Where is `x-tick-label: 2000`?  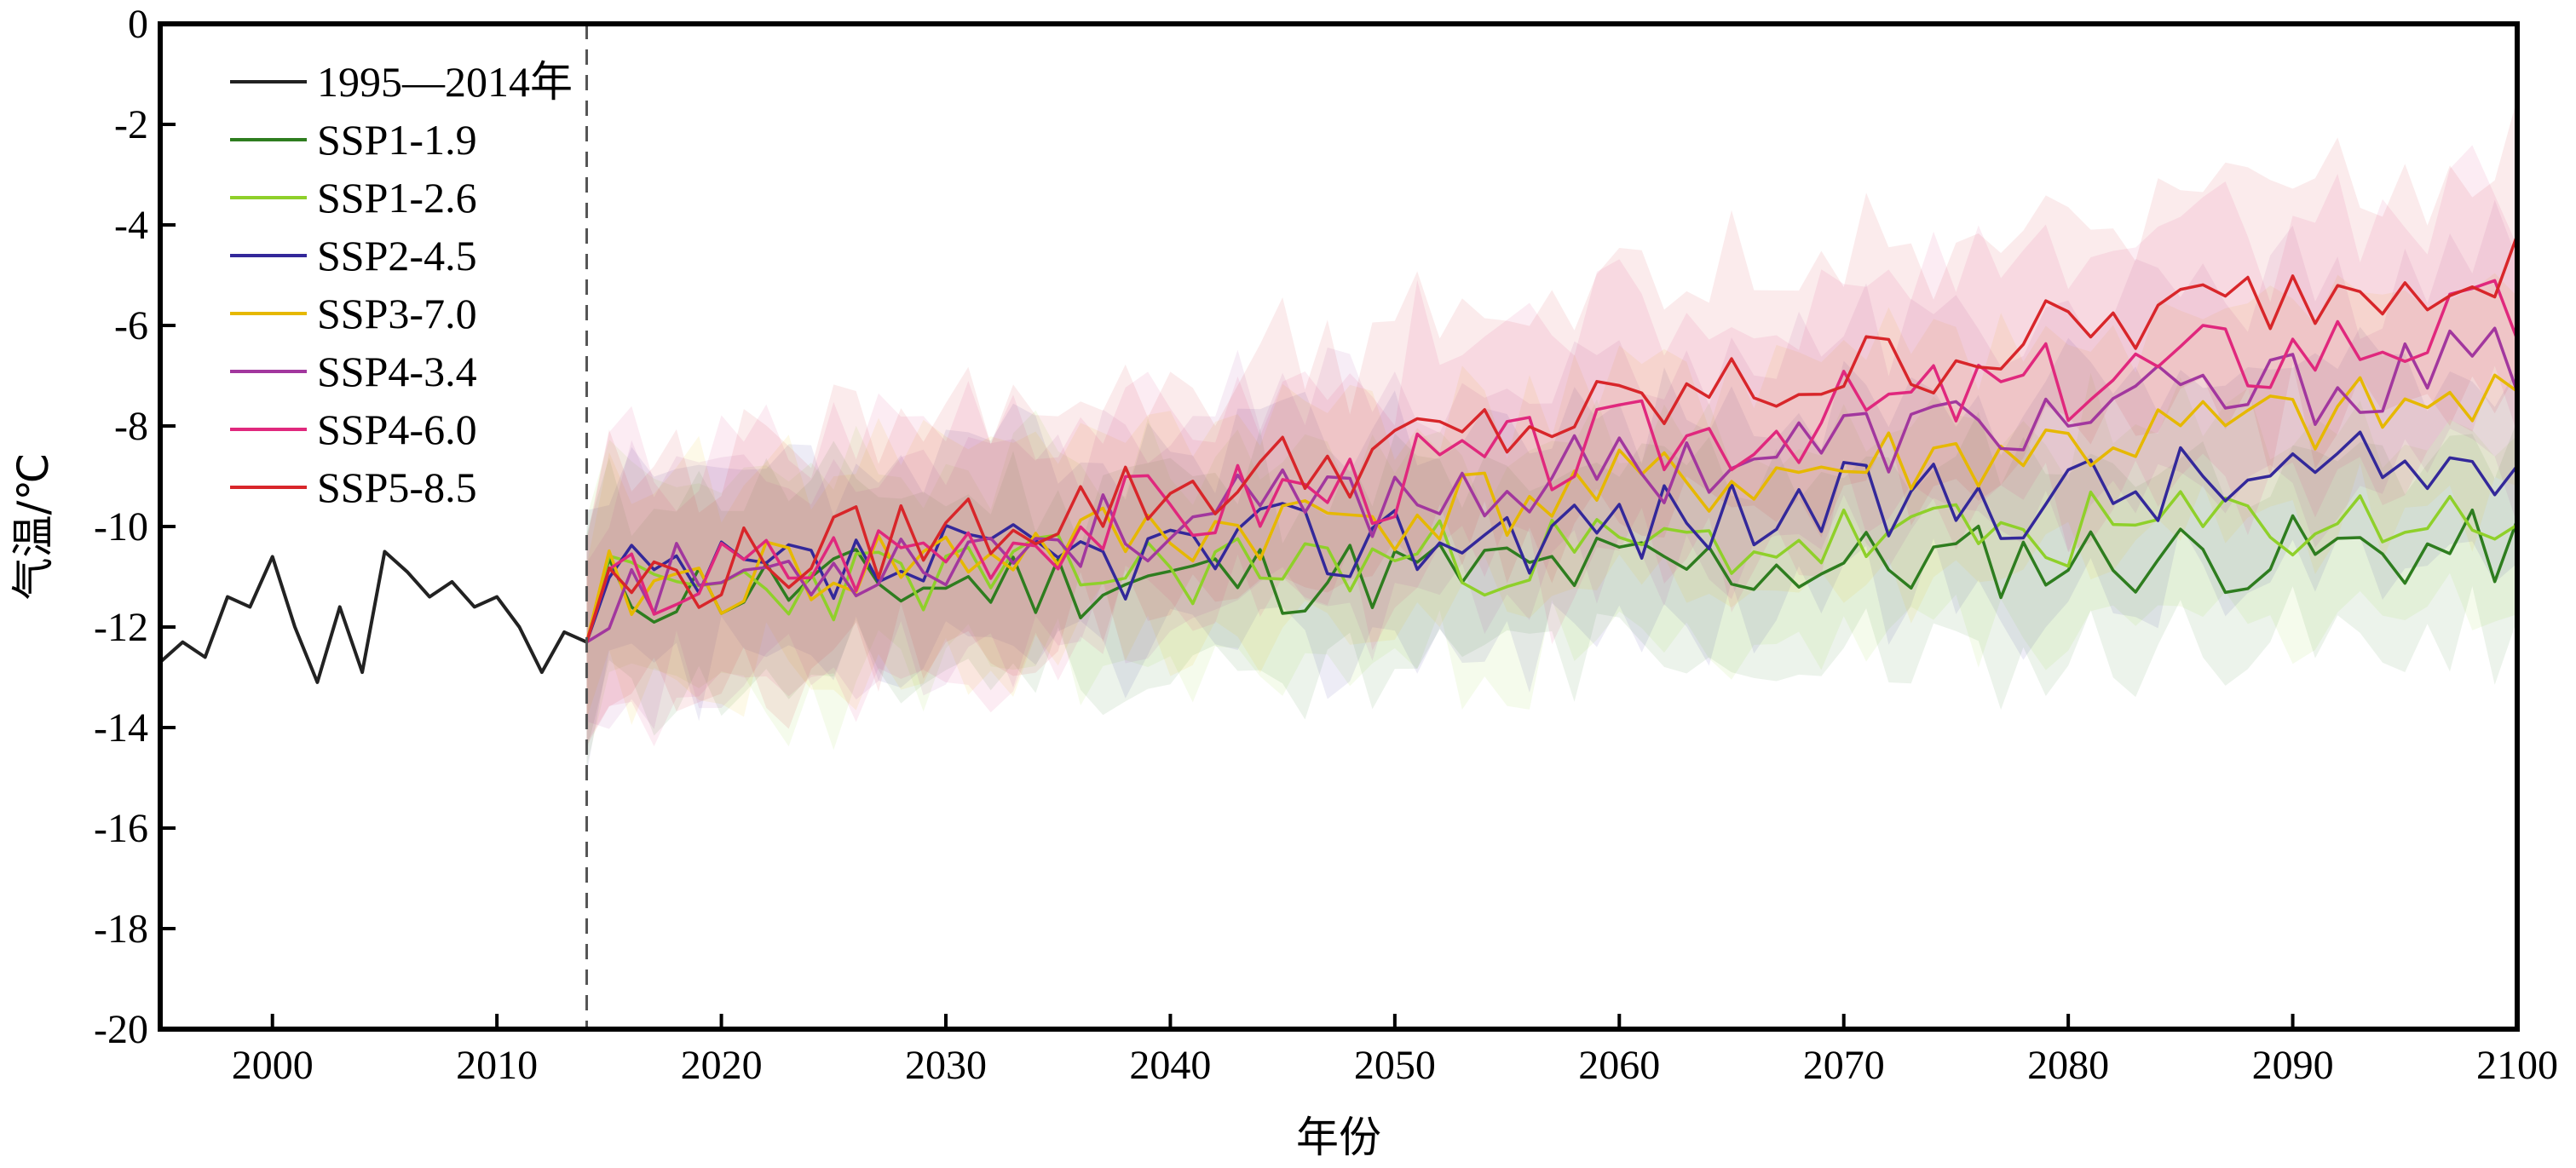 x-tick-label: 2000 is located at coordinates (273, 1065).